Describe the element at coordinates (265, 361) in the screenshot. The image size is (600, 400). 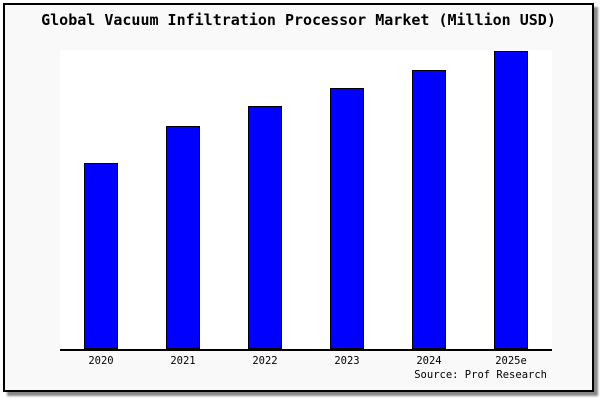
I see `x-tick-2022: 2022` at that location.